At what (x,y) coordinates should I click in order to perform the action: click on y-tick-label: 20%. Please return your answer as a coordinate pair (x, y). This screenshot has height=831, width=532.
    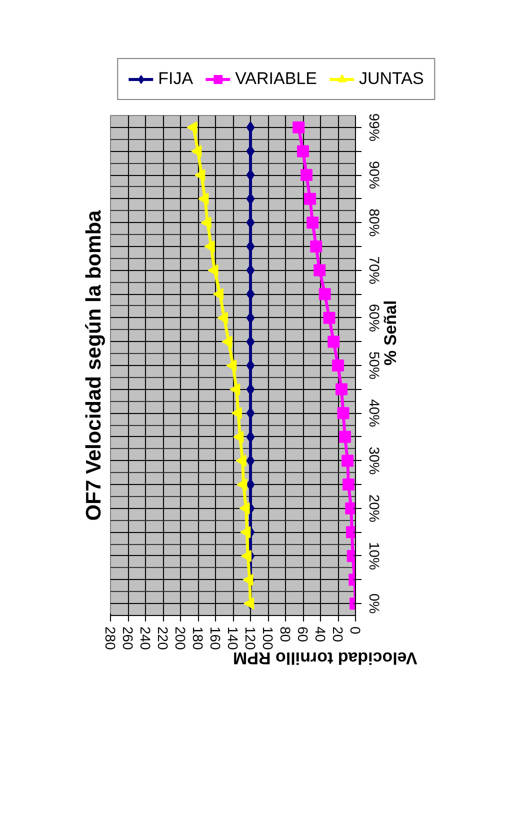
    Looking at the image, I should click on (374, 508).